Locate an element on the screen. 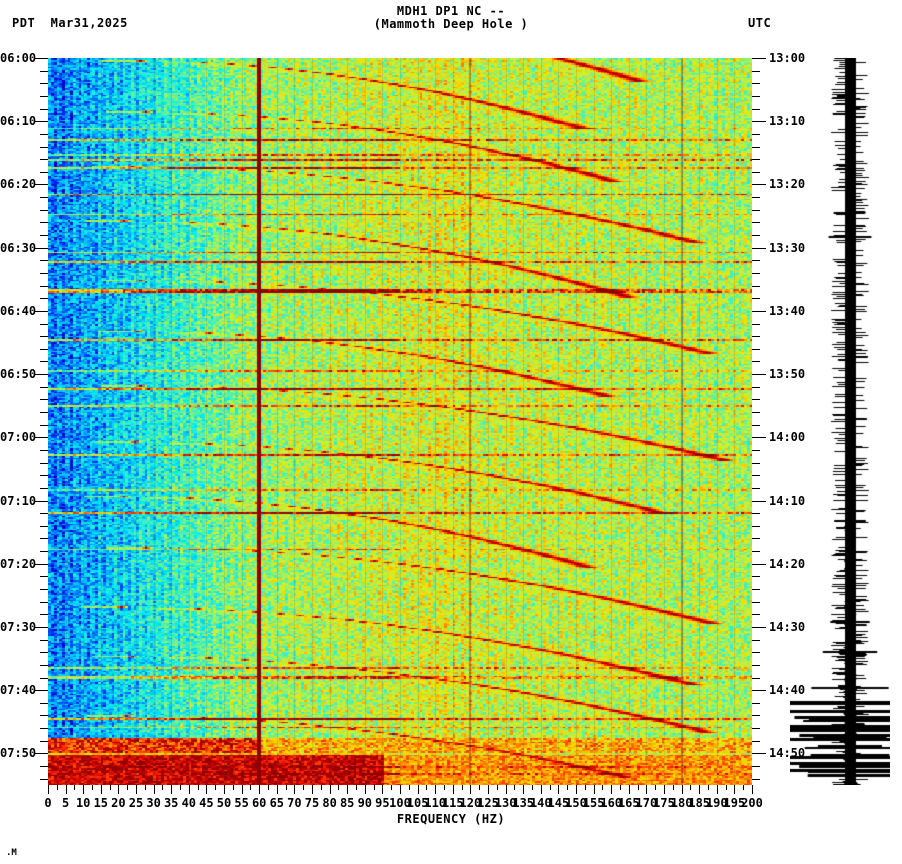  frequency-tick-label: 0 is located at coordinates (48, 803).